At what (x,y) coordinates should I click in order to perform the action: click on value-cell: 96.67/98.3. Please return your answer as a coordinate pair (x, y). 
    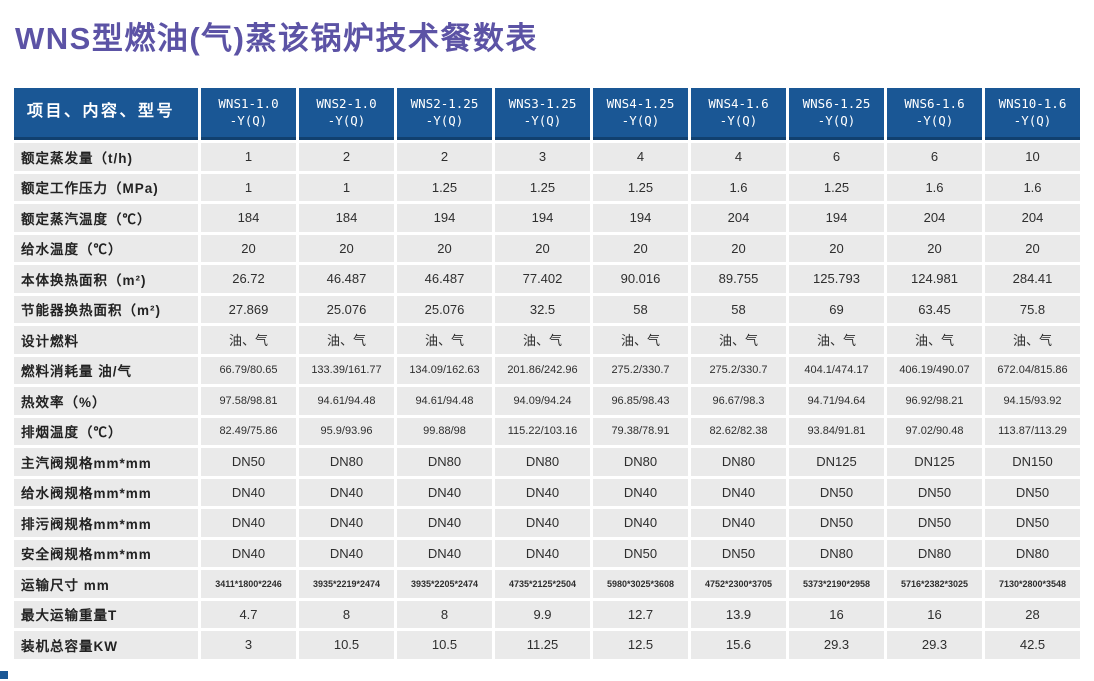
    Looking at the image, I should click on (738, 401).